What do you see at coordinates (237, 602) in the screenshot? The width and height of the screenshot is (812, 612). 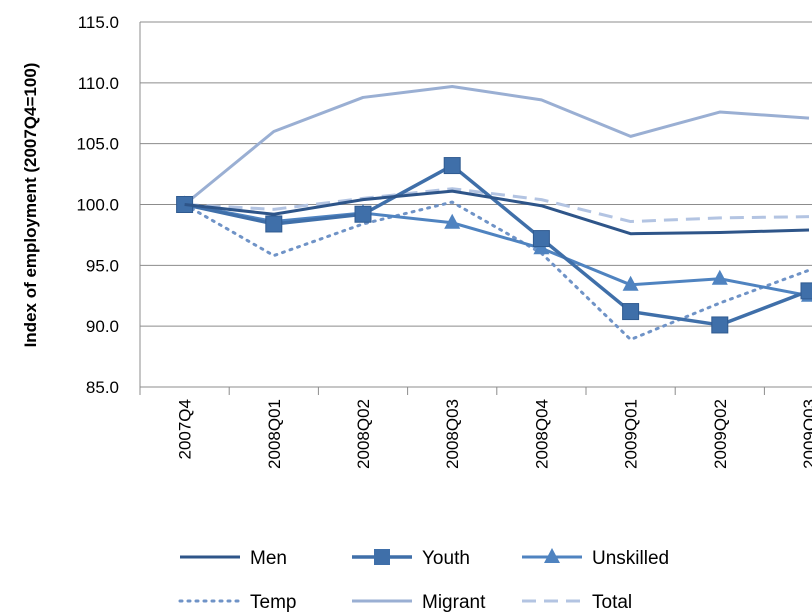 I see `legend-item-temp: Temp` at bounding box center [237, 602].